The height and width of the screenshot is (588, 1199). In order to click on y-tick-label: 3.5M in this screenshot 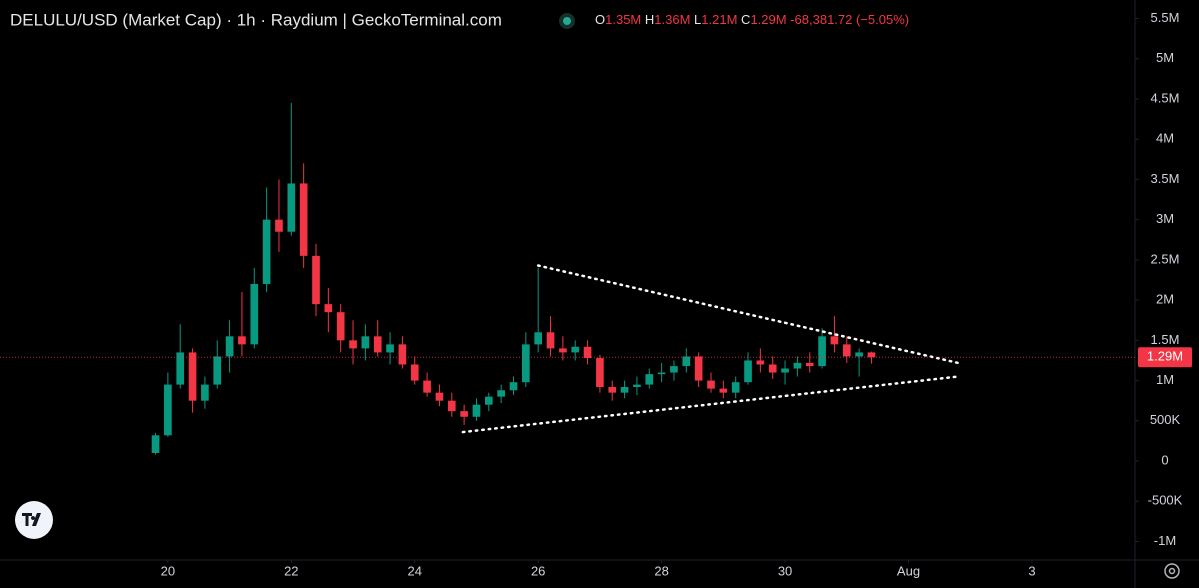, I will do `click(1165, 178)`.